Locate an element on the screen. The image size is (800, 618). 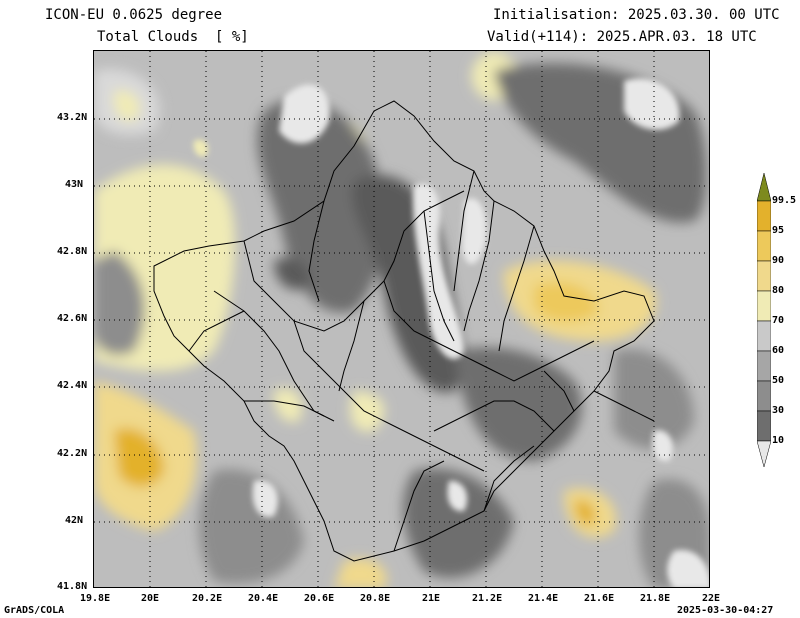
initialisation-text: Initialisation: 2025.03.30. 00 UTC is located at coordinates (636, 15).